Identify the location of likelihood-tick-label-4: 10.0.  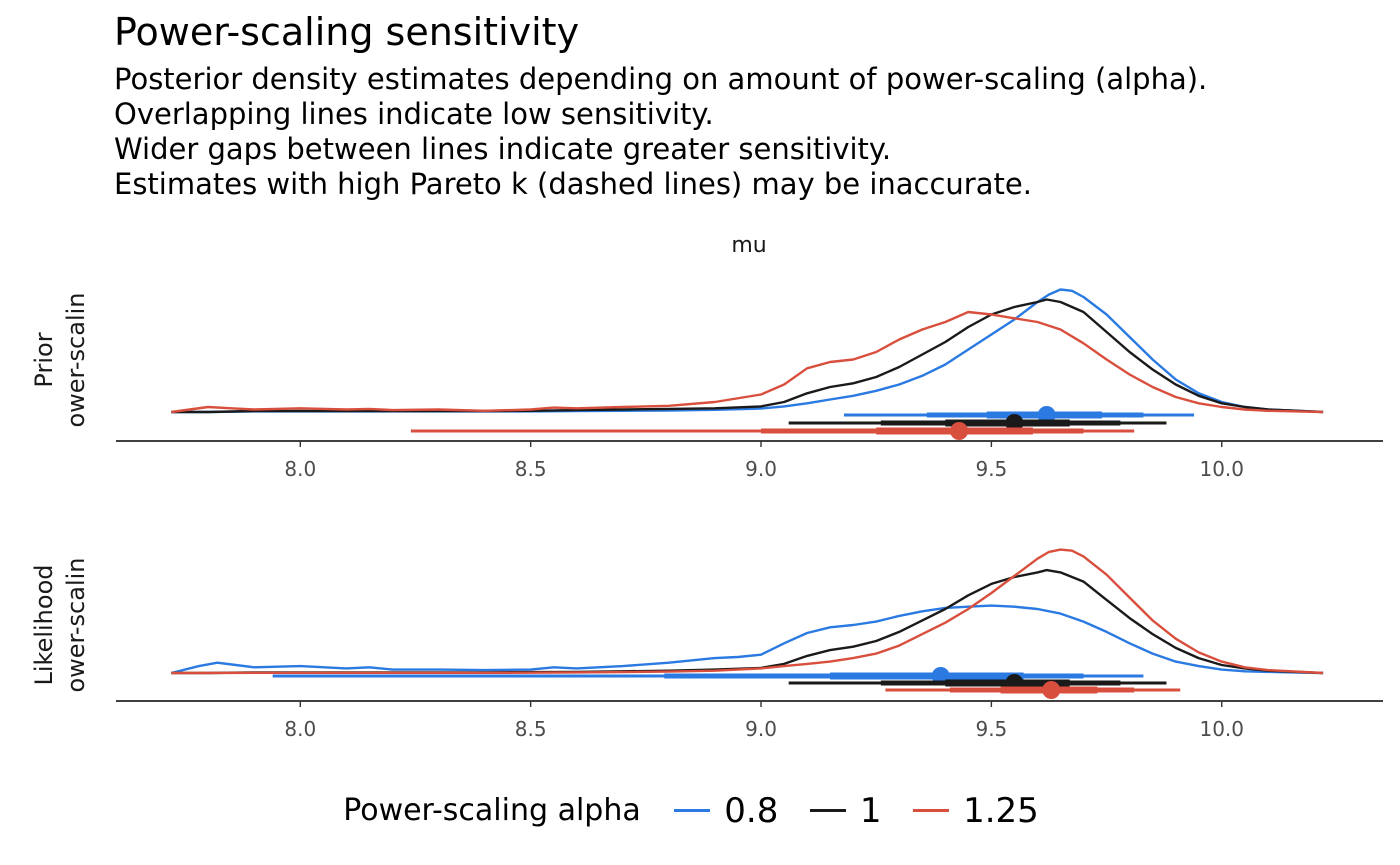
(1221, 729).